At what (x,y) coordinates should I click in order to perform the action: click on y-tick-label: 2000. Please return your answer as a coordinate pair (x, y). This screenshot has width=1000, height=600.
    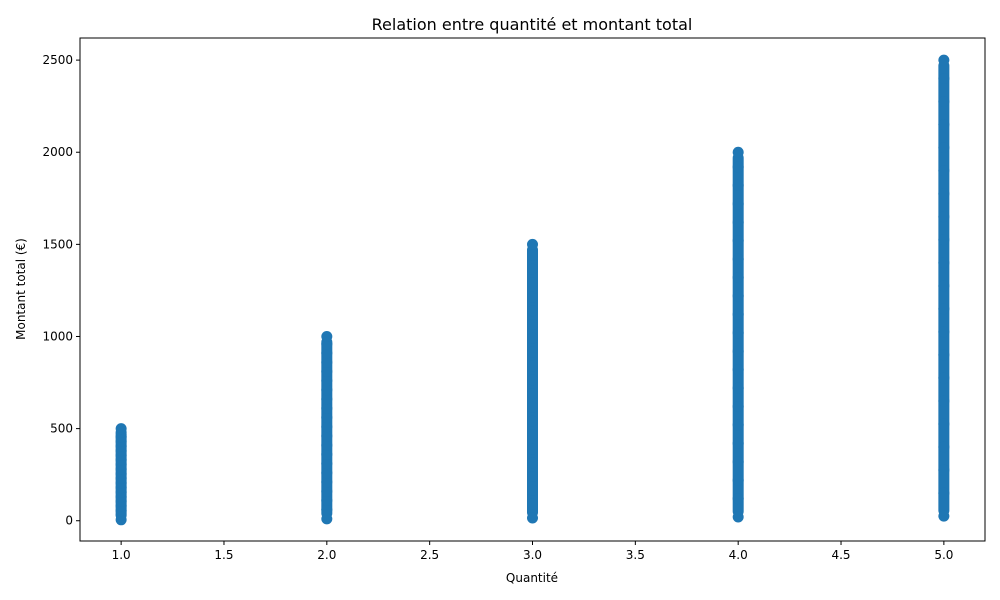
    Looking at the image, I should click on (57, 152).